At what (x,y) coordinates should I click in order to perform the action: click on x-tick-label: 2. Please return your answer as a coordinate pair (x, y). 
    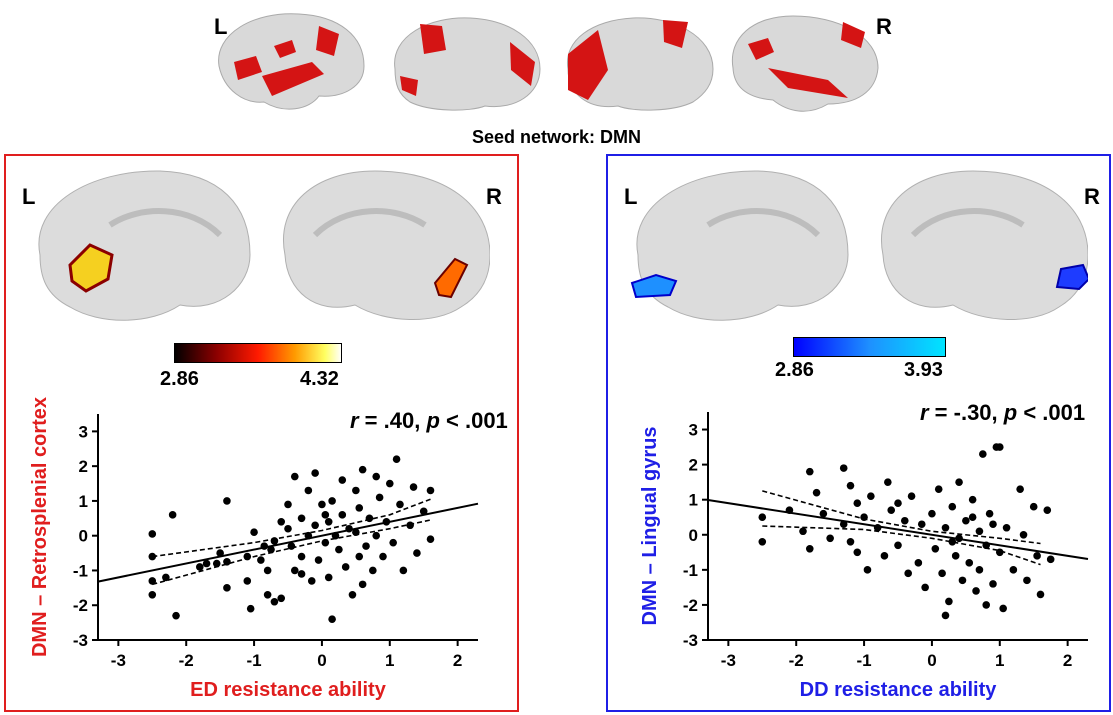
    Looking at the image, I should click on (1067, 660).